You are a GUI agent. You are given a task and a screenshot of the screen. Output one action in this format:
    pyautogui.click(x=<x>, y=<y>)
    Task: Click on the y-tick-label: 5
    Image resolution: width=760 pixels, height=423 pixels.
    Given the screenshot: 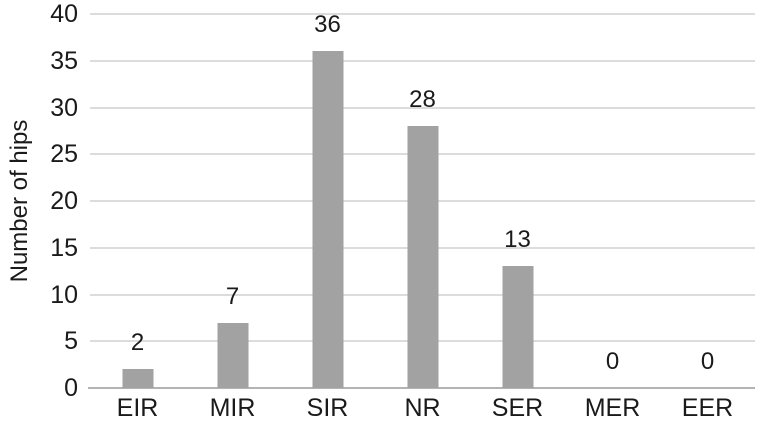 What is the action you would take?
    pyautogui.click(x=71, y=341)
    